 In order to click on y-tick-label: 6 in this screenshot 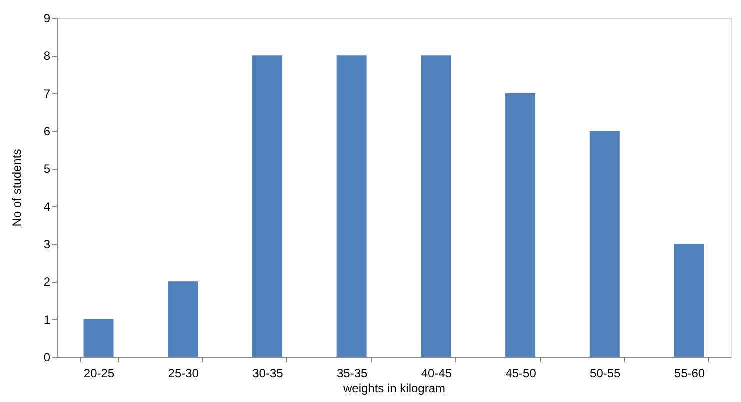, I will do `click(47, 131)`.